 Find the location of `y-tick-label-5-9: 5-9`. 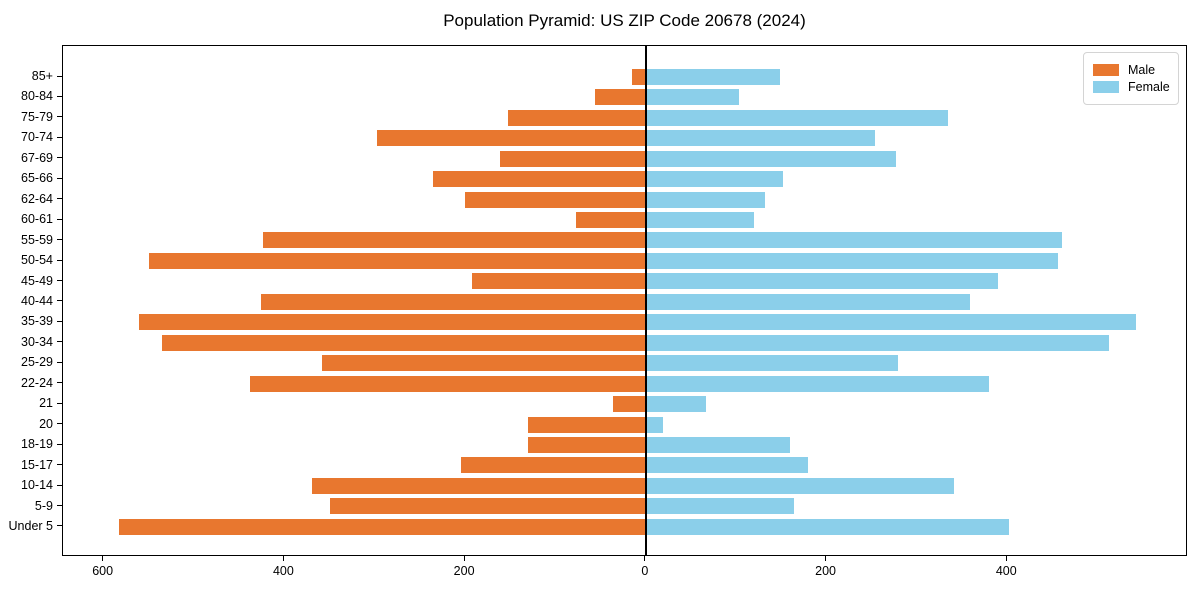

y-tick-label-5-9: 5-9 is located at coordinates (43, 505).